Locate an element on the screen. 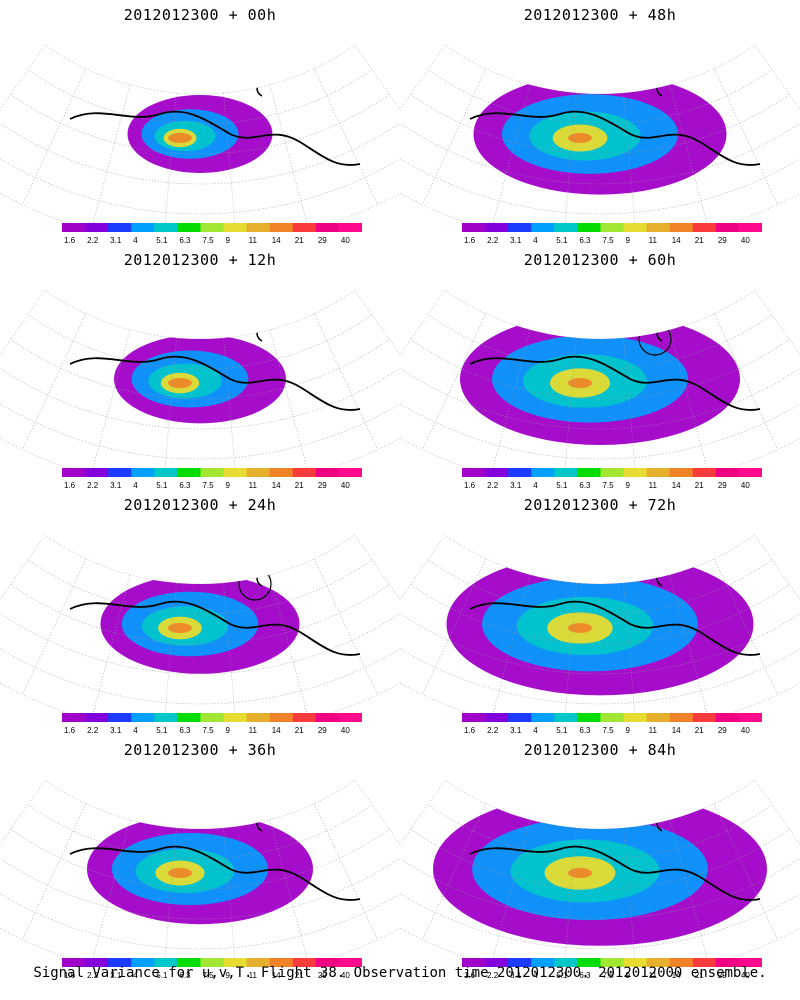  panel-title: 2012012300 + 60h is located at coordinates (600, 260).